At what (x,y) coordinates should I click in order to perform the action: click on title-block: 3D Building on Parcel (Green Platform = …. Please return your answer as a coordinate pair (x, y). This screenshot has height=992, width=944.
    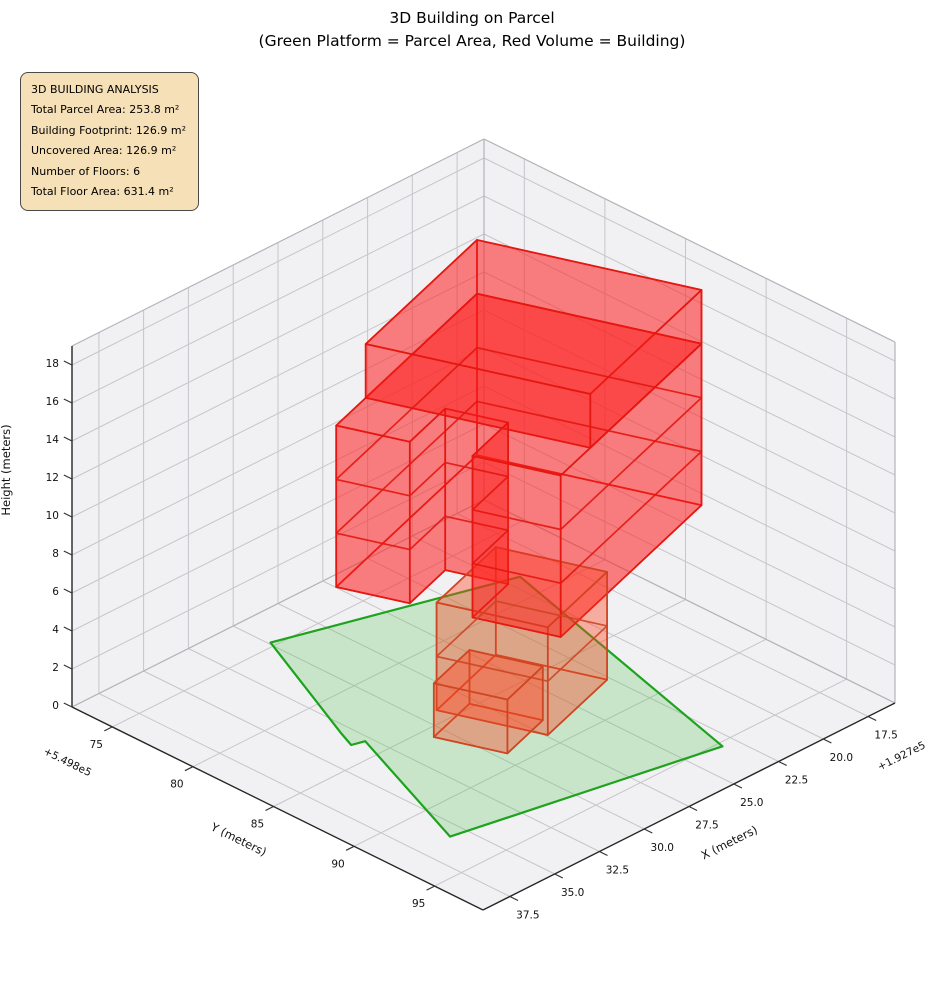
    Looking at the image, I should click on (472, 29).